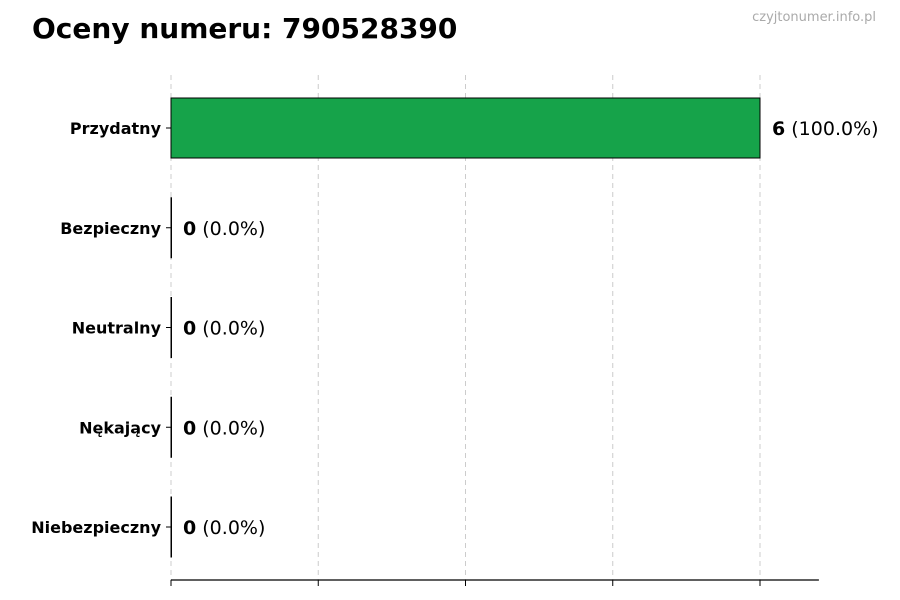  Describe the element at coordinates (116, 128) in the screenshot. I see `category-label: Przydatny` at that location.